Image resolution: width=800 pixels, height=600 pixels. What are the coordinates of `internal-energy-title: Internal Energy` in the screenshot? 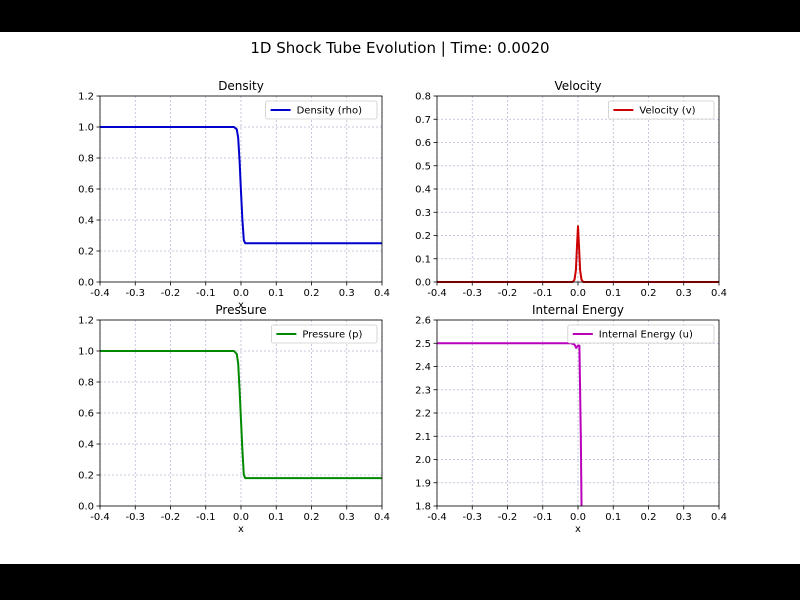 It's located at (578, 310).